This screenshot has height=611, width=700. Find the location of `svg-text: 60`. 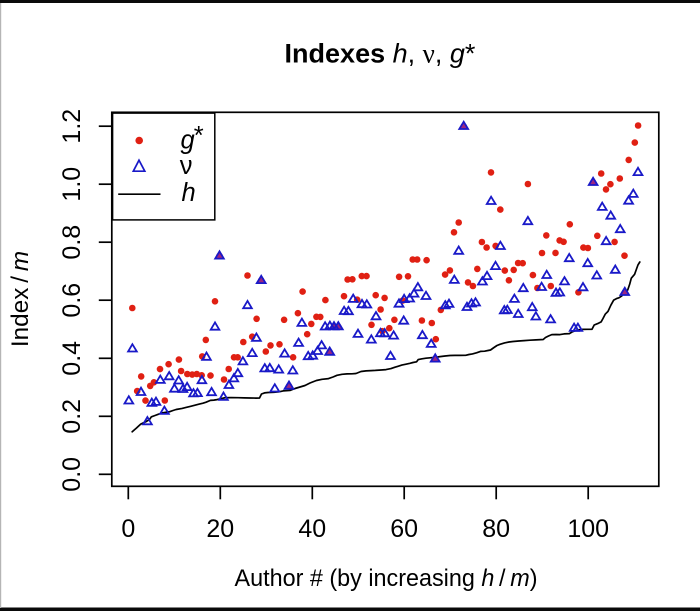

svg-text: 60 is located at coordinates (404, 529).